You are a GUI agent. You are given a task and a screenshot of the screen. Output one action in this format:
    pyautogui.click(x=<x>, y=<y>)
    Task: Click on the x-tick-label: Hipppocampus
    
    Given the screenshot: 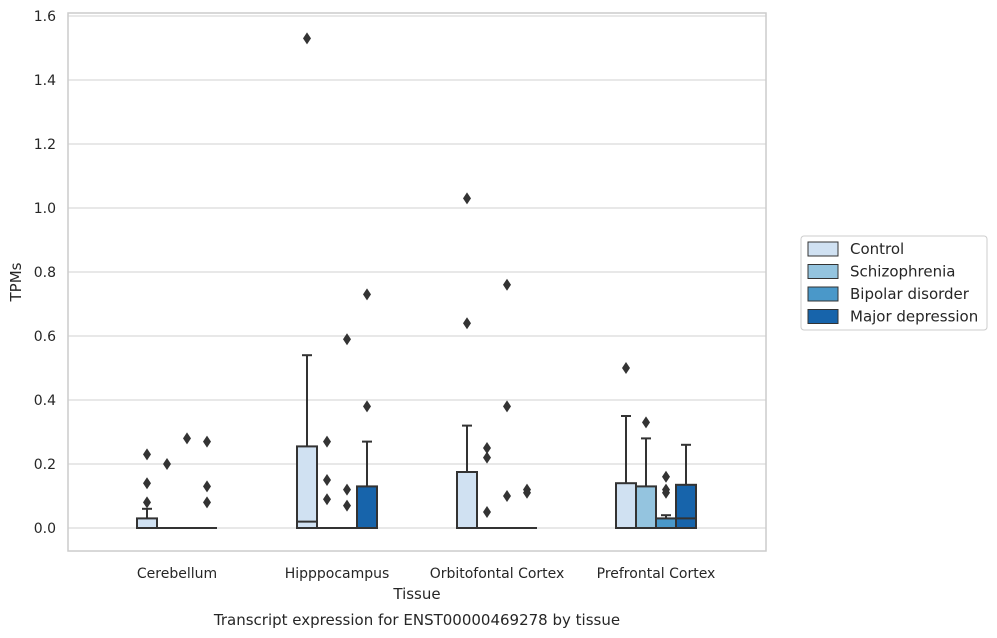 What is the action you would take?
    pyautogui.click(x=337, y=574)
    